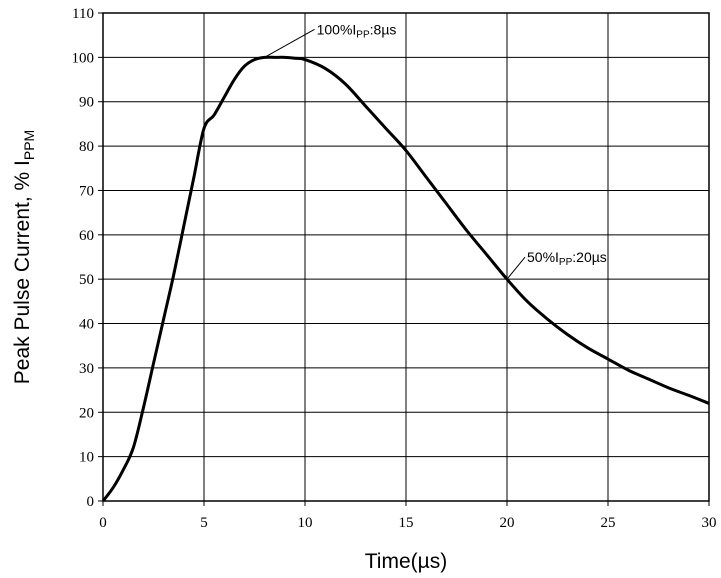  Describe the element at coordinates (29, 145) in the screenshot. I see `y-axis-label-sub: PPM` at that location.